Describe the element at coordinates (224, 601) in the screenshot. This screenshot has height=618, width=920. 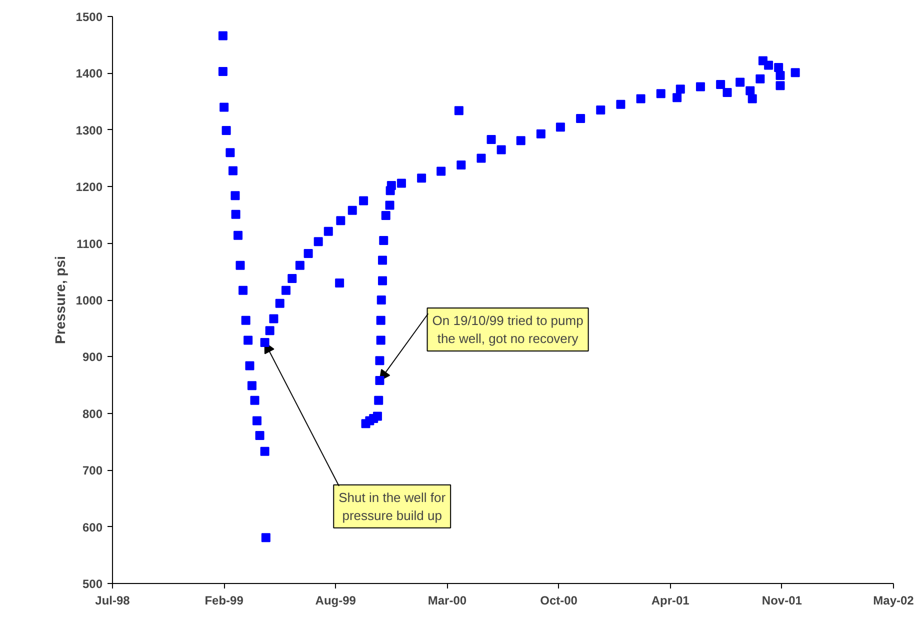
I see `x-tick-label: Feb-99` at that location.